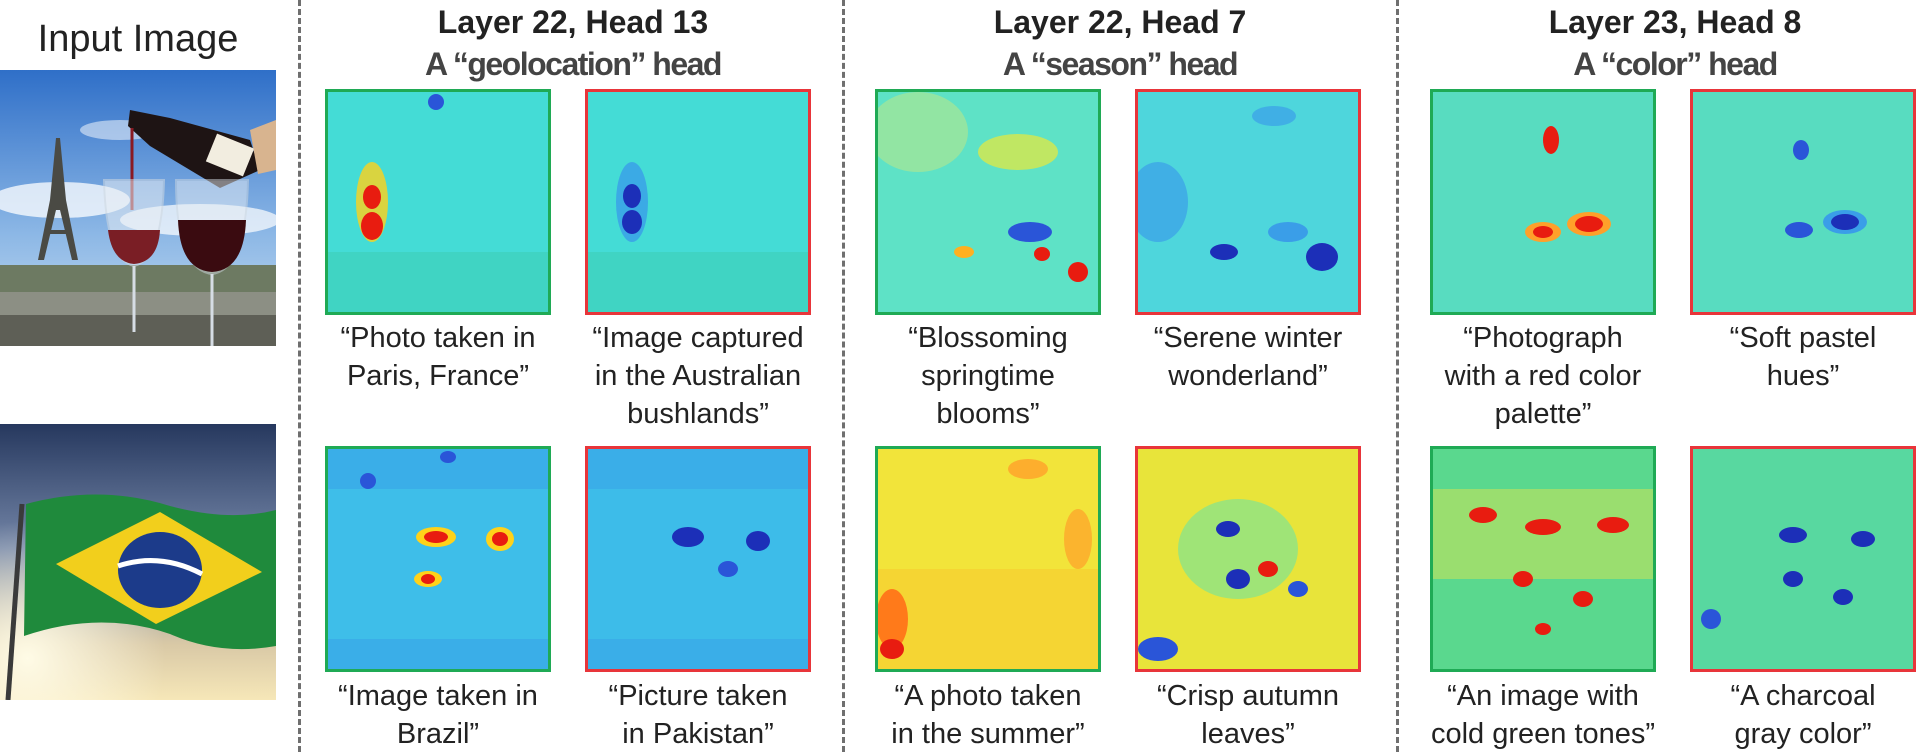 The height and width of the screenshot is (753, 1920). What do you see at coordinates (988, 715) in the screenshot?
I see `caption-positive: “A photo taken in the summer”` at bounding box center [988, 715].